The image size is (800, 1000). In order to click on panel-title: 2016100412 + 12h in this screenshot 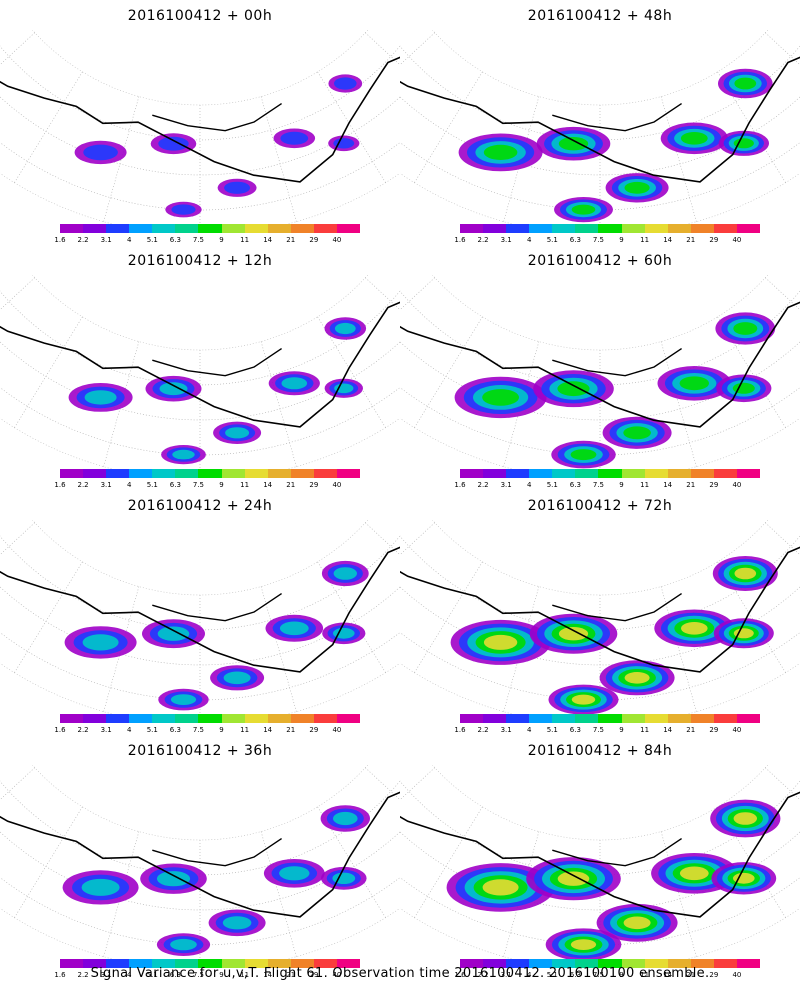, I will do `click(200, 261)`.